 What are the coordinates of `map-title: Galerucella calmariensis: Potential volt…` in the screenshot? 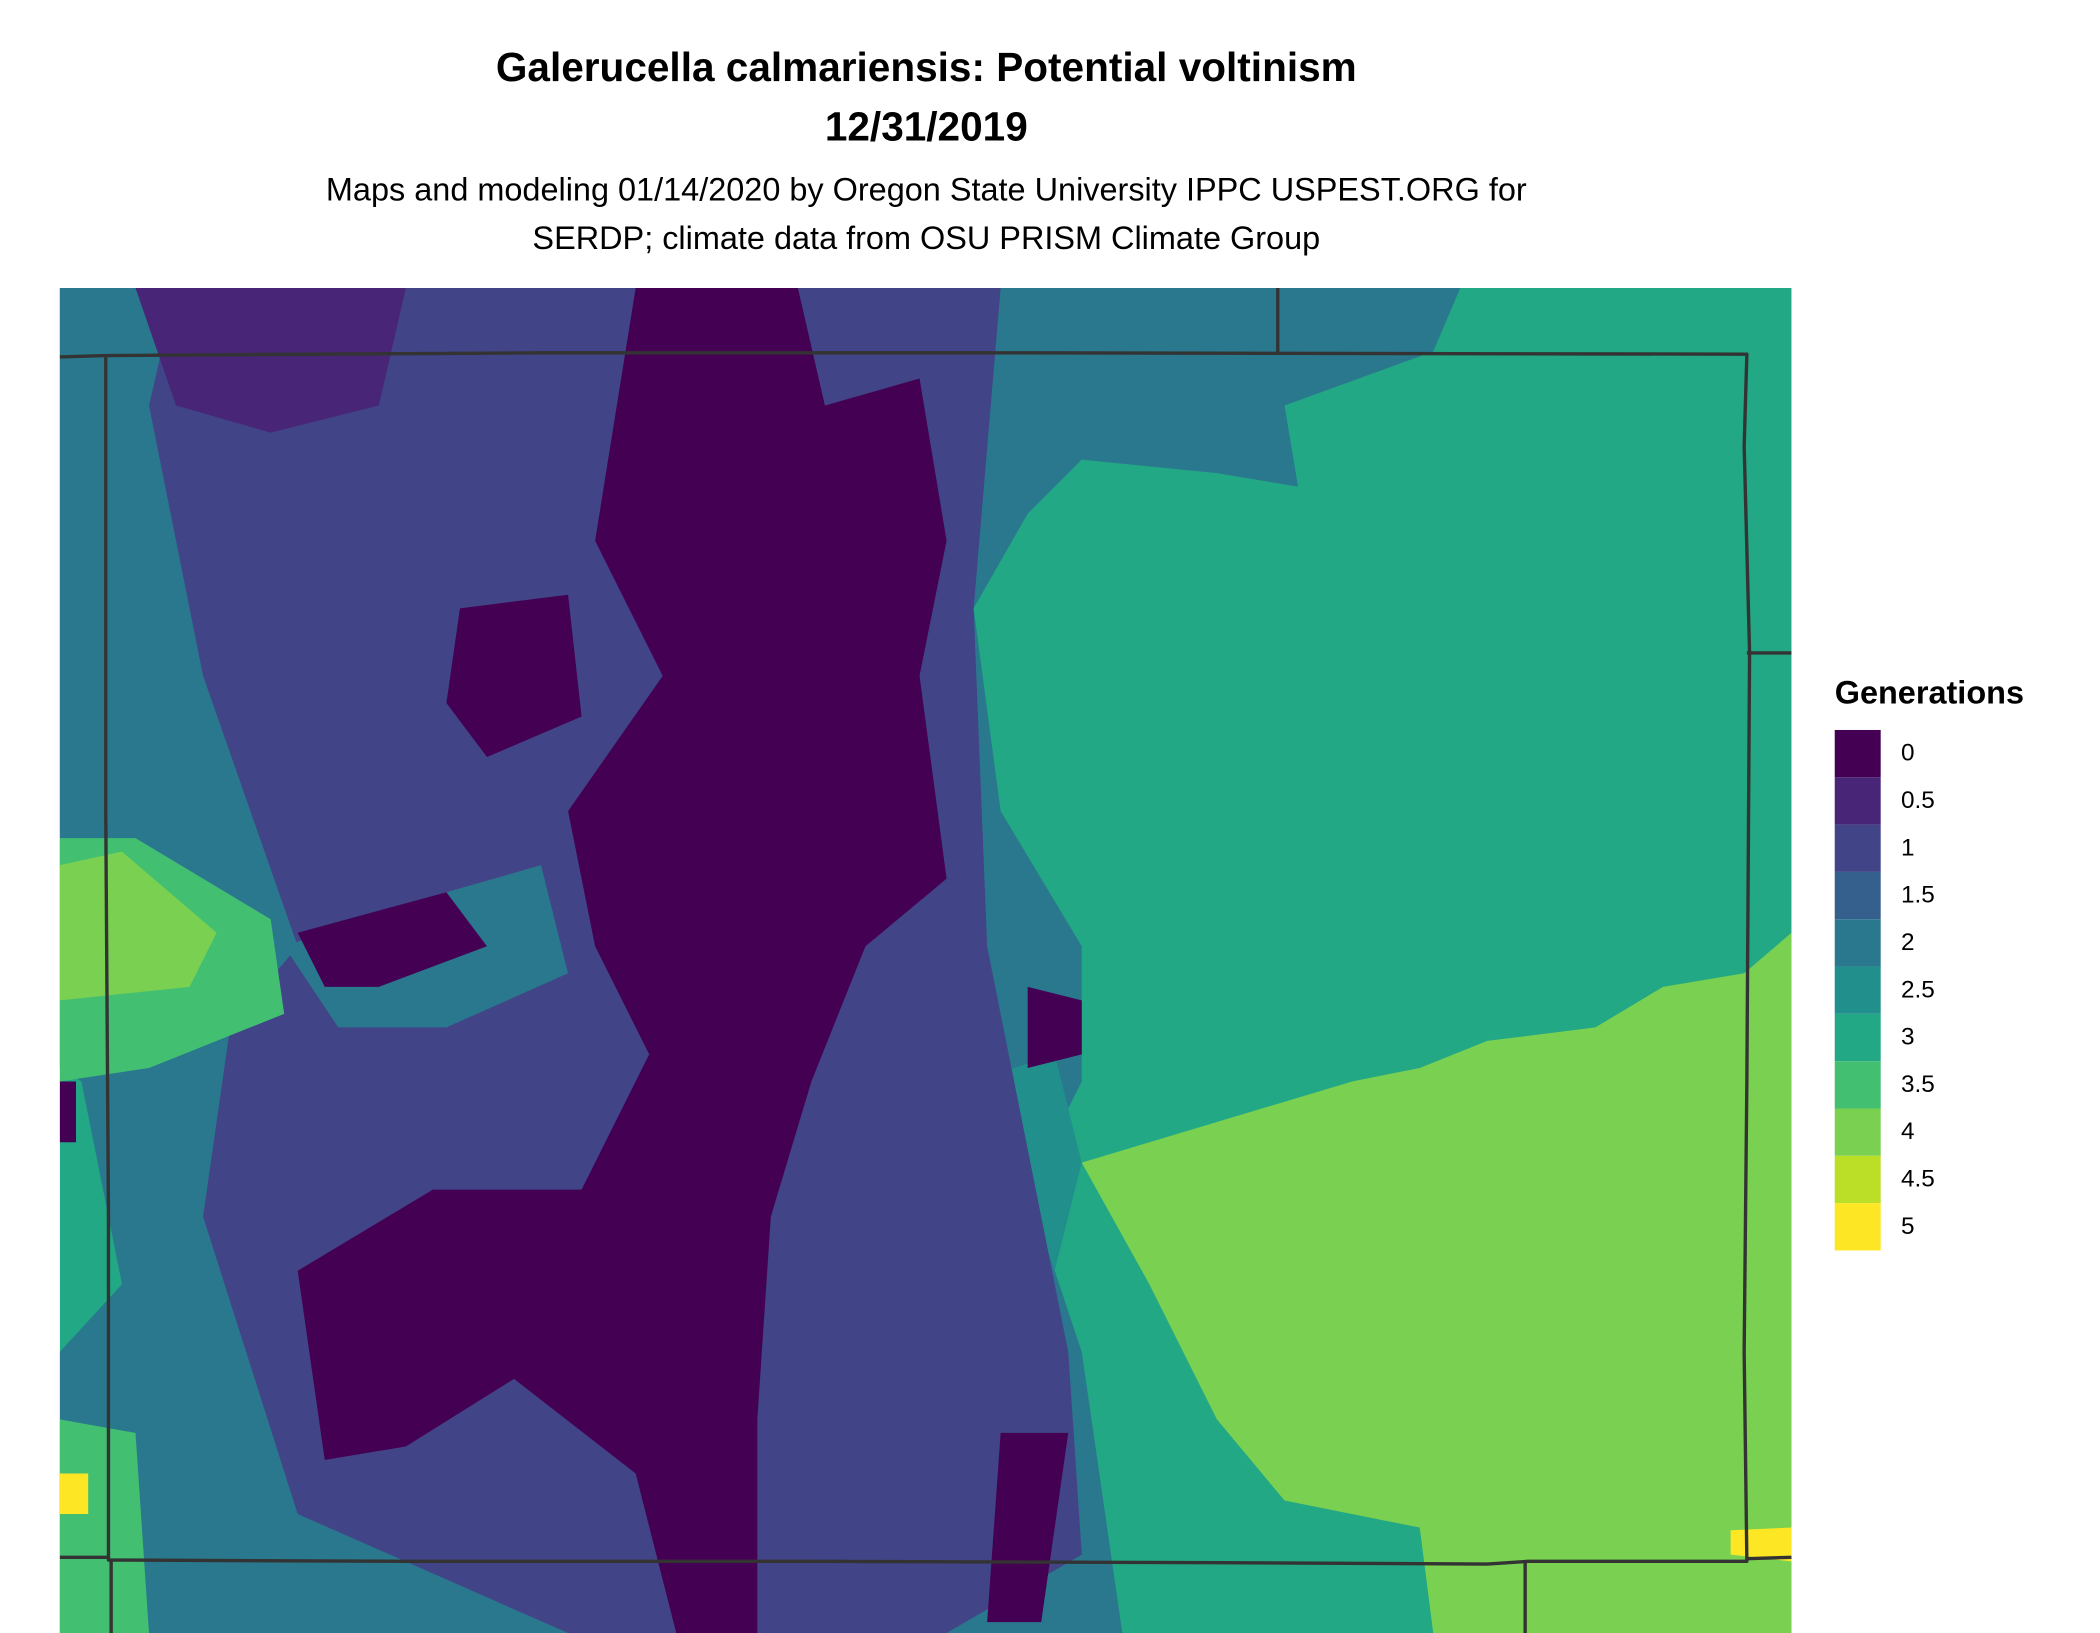 It's located at (926, 67).